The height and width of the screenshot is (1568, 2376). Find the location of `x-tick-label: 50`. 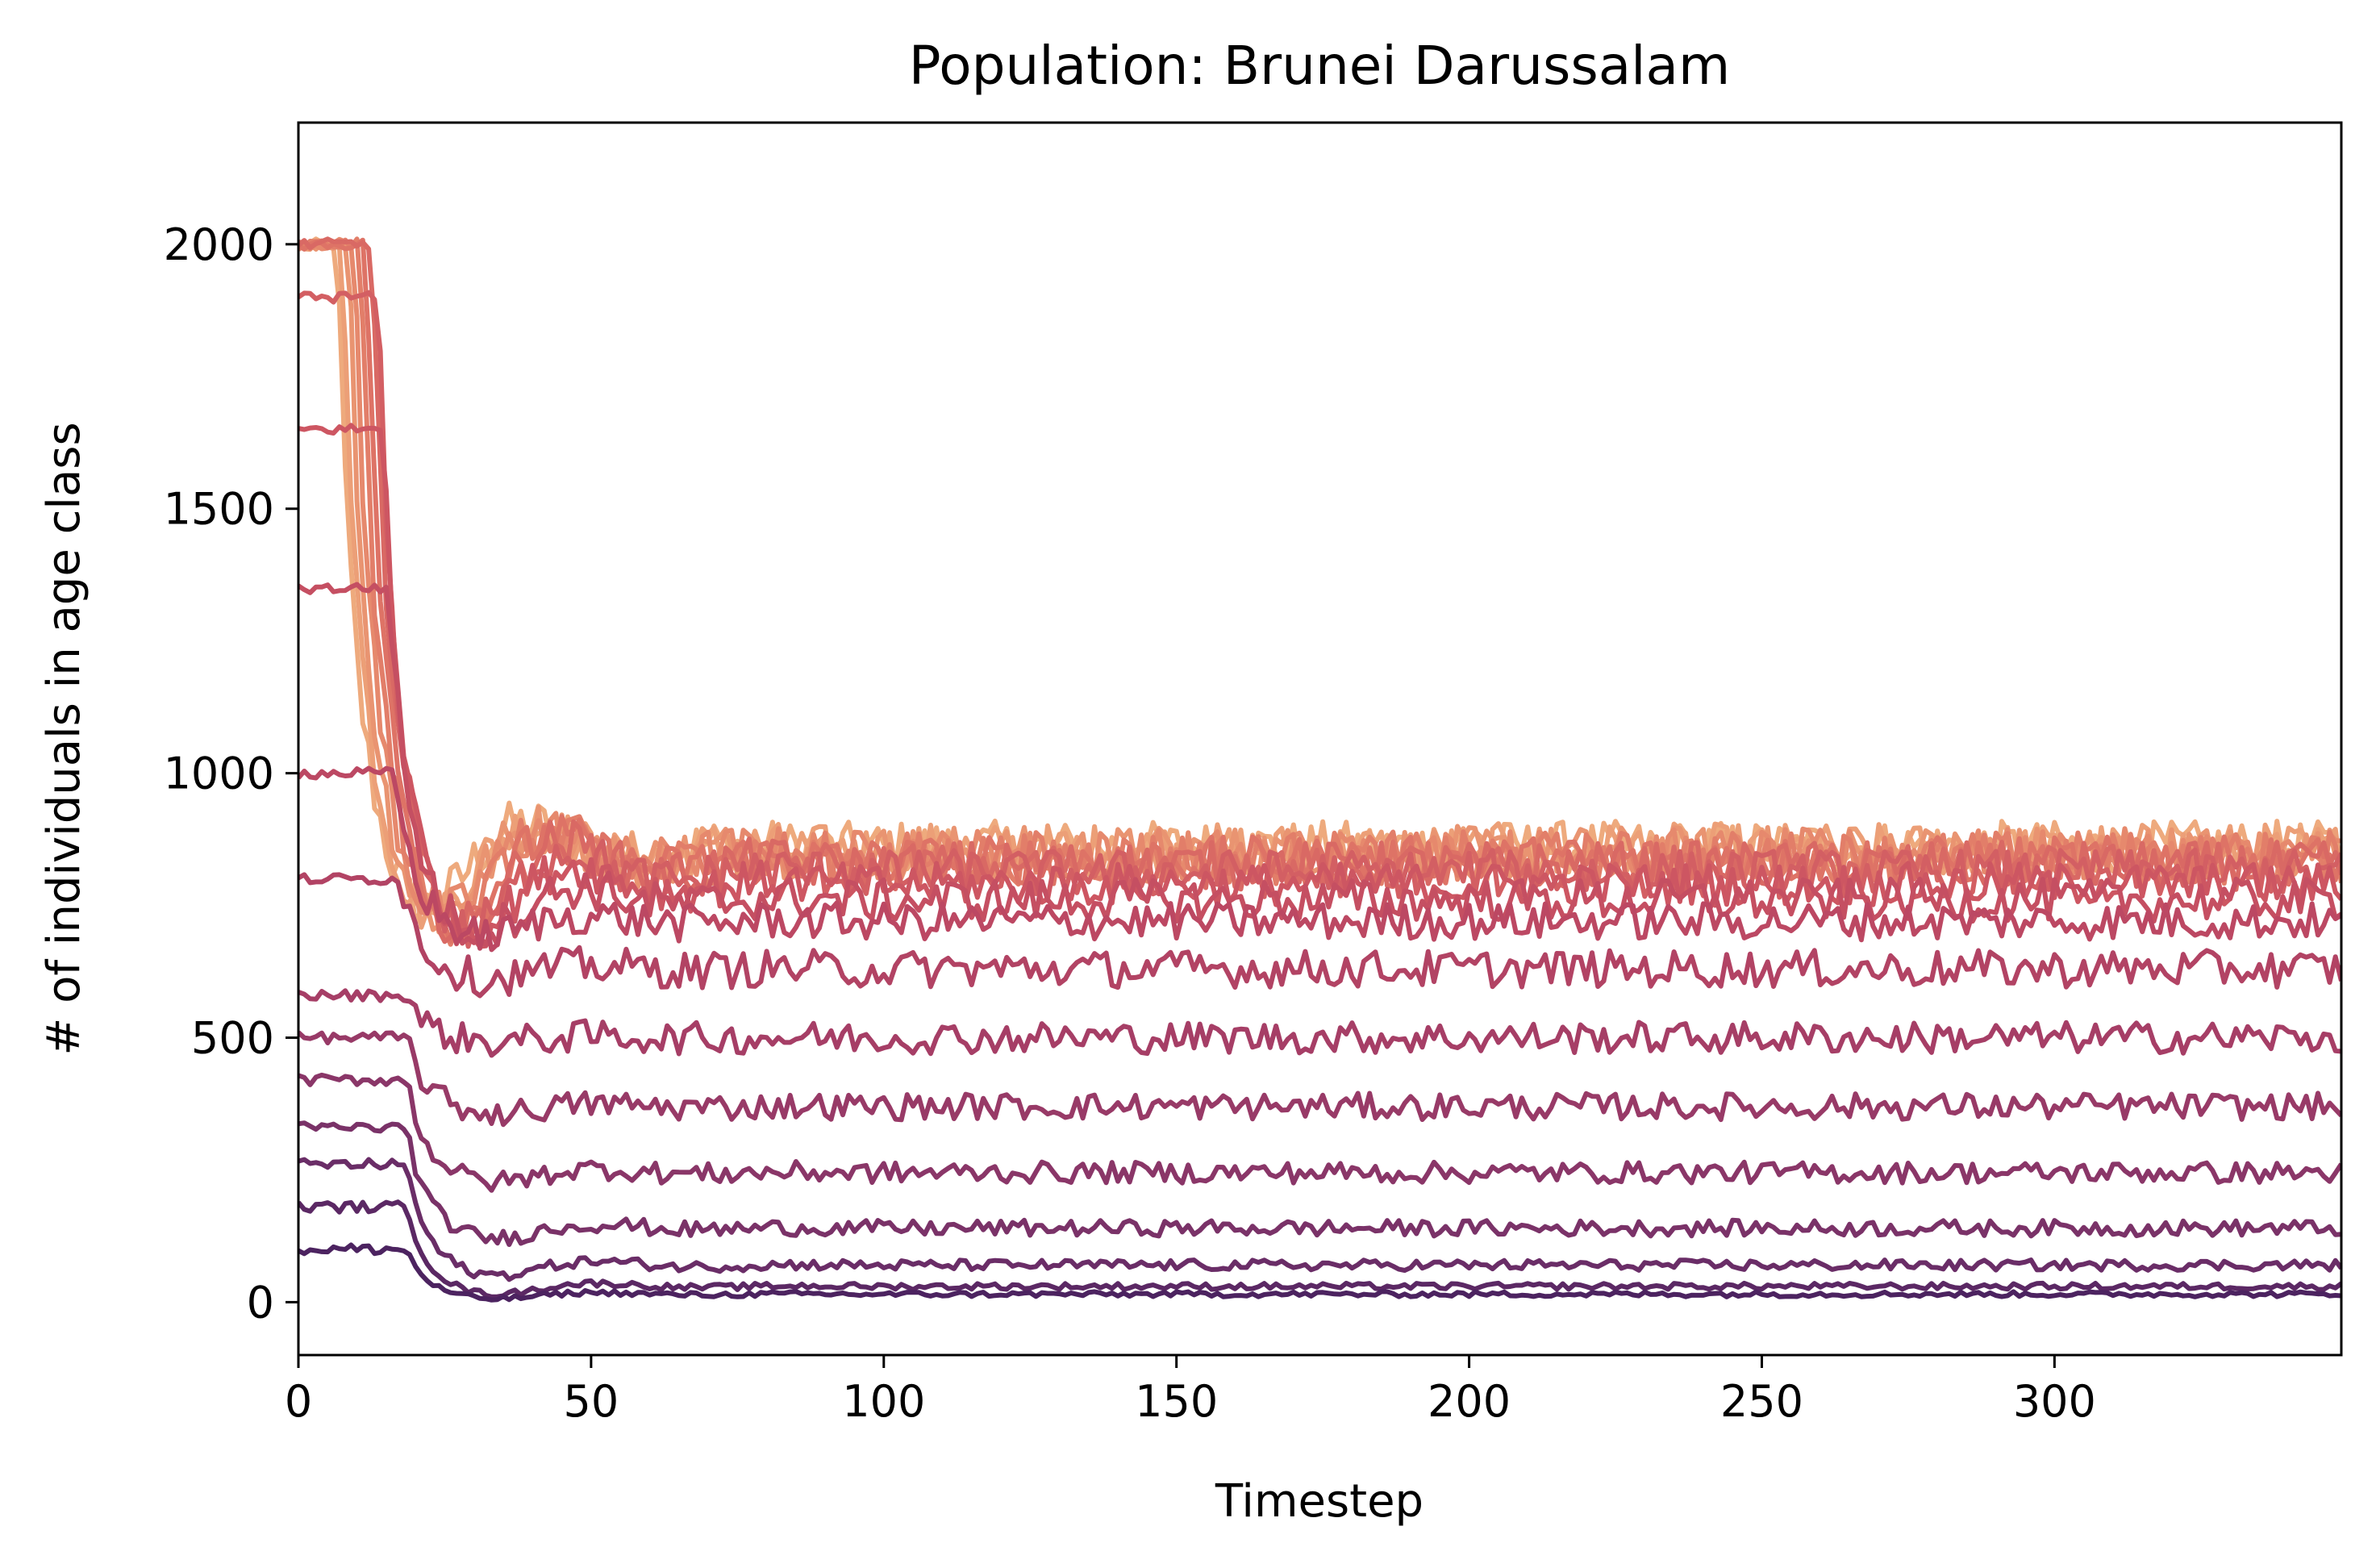

x-tick-label: 50 is located at coordinates (591, 1401).